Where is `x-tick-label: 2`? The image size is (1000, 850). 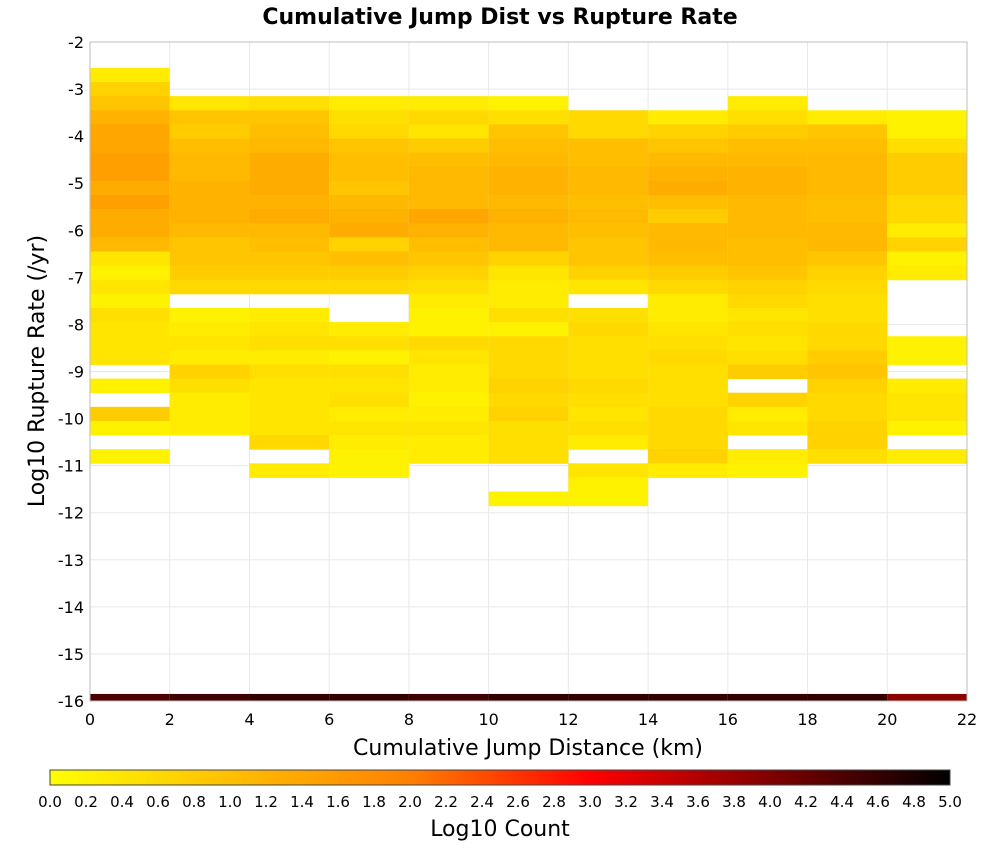
x-tick-label: 2 is located at coordinates (170, 719).